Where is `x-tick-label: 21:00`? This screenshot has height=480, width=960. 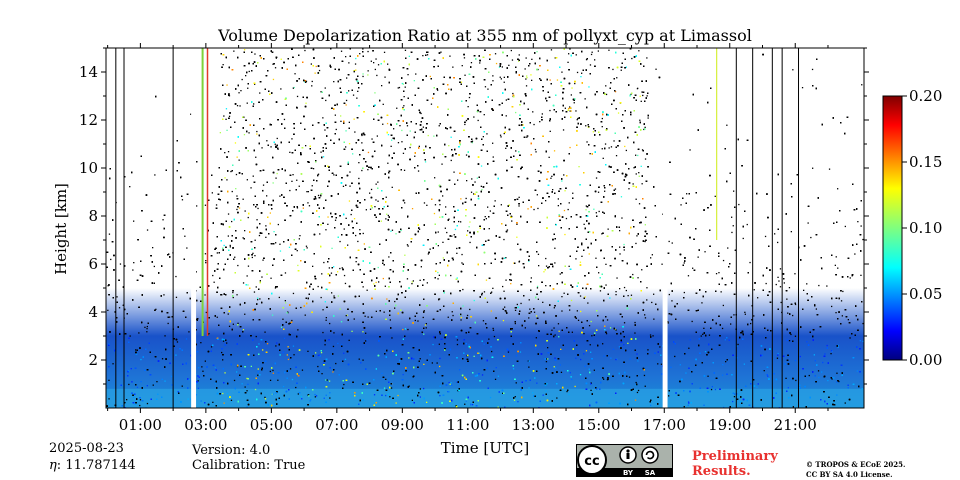 x-tick-label: 21:00 is located at coordinates (795, 425).